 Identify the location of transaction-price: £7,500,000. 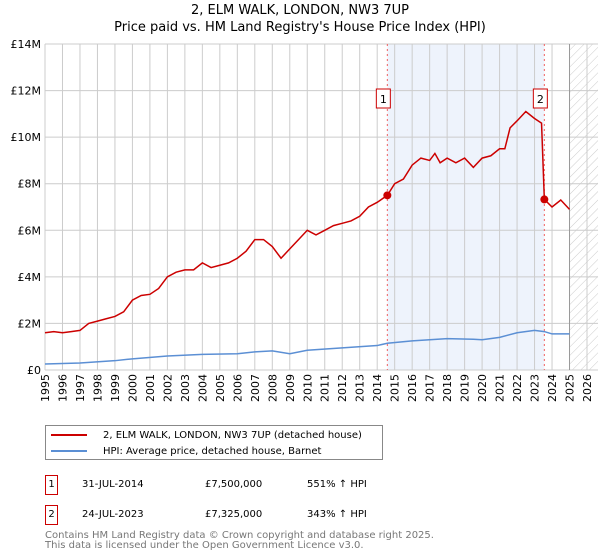
(234, 484).